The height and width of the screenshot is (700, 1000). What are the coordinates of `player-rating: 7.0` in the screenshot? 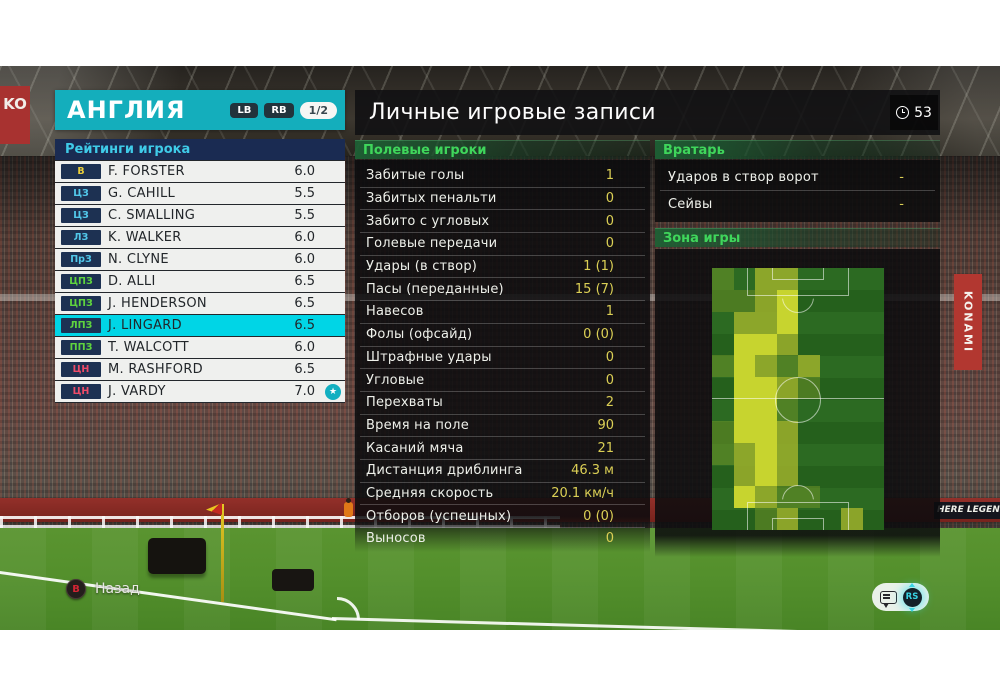 It's located at (304, 391).